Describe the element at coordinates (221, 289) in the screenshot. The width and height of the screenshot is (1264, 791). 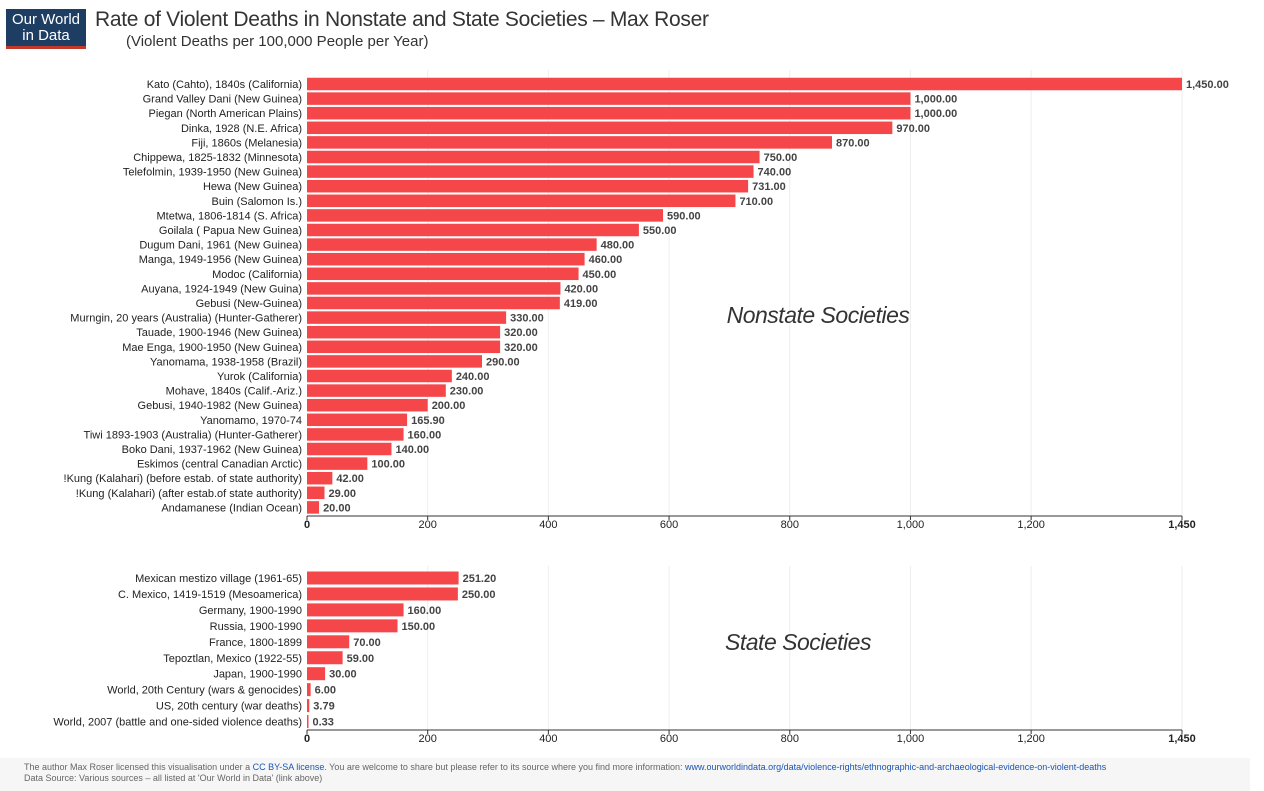
I see `category-label: Auyana, 1924-1949 (New Guina)` at that location.